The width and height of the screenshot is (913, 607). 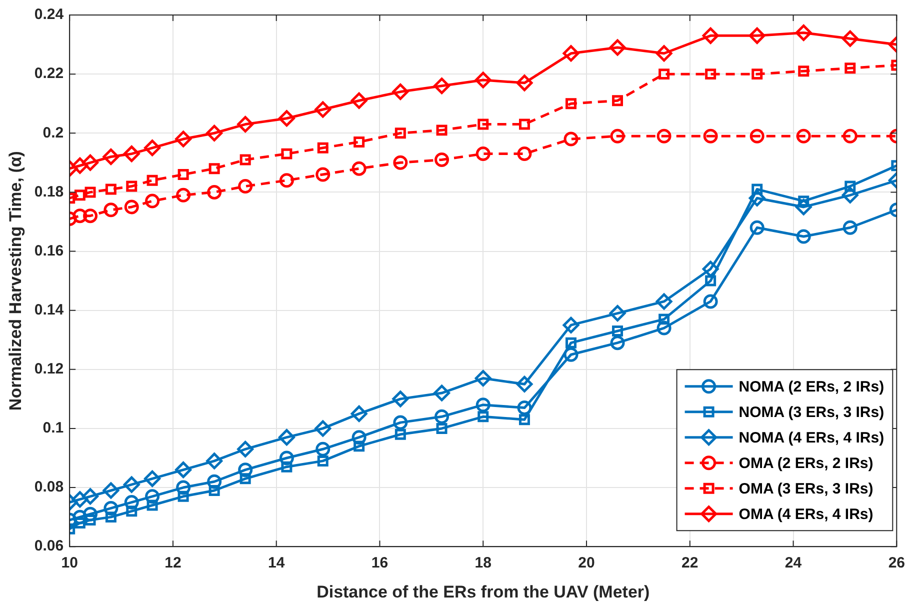 I want to click on y-tick-label: 0.08, so click(x=49, y=487).